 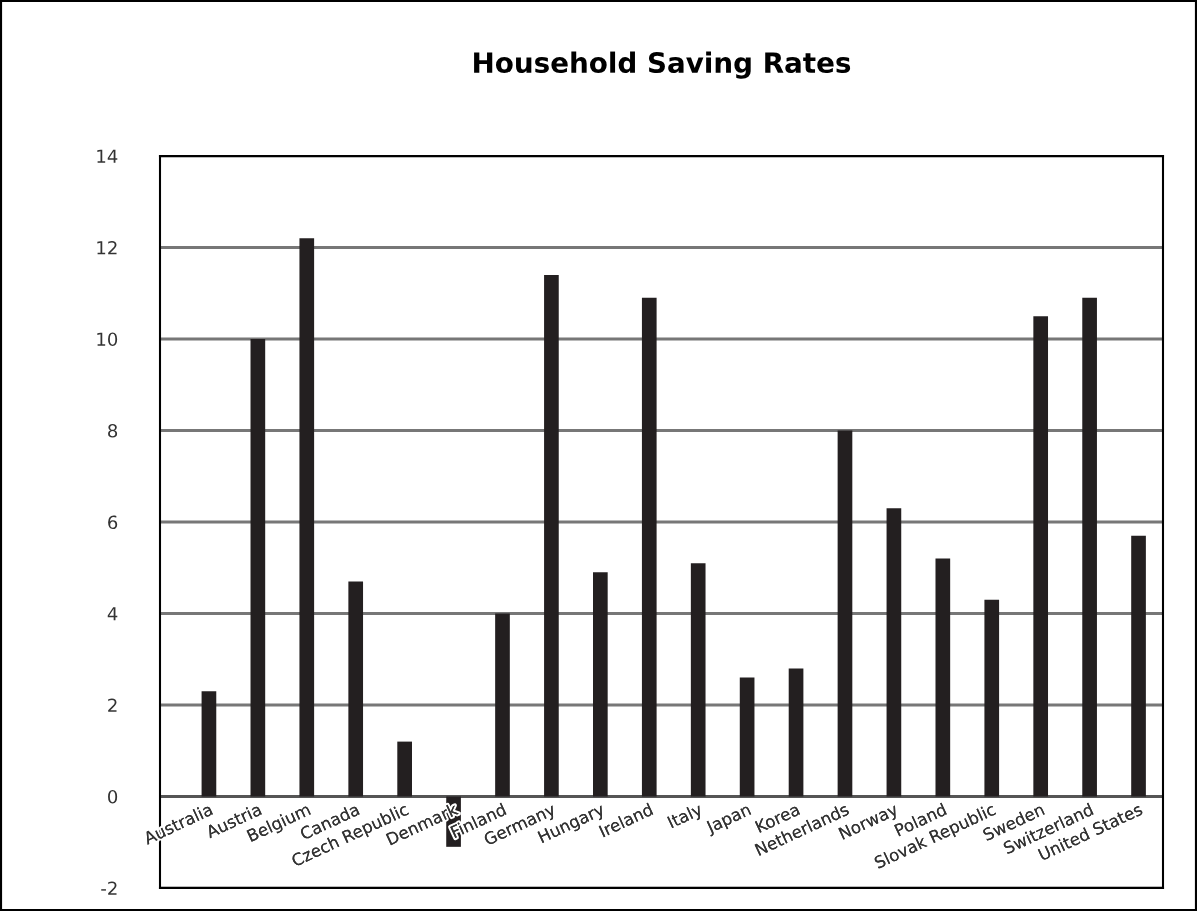 What do you see at coordinates (112, 614) in the screenshot?
I see `y-tick-label: 4` at bounding box center [112, 614].